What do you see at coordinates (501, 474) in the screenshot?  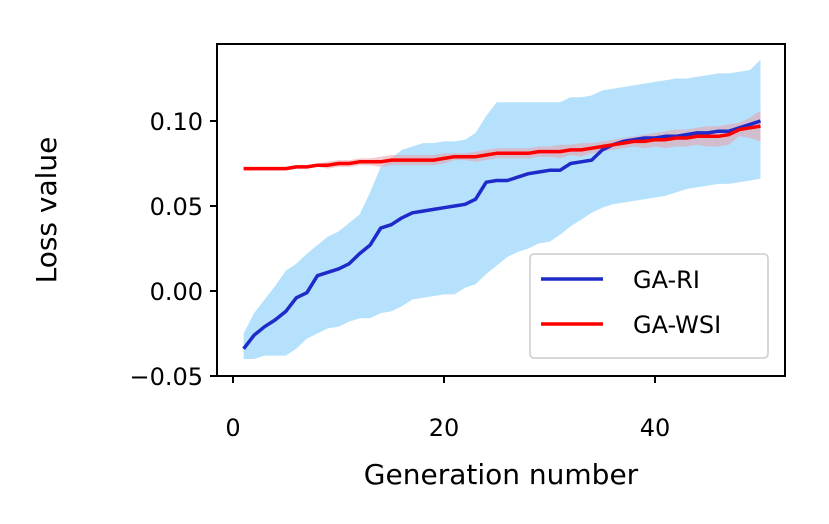 I see `x-axis-label: Generation number` at bounding box center [501, 474].